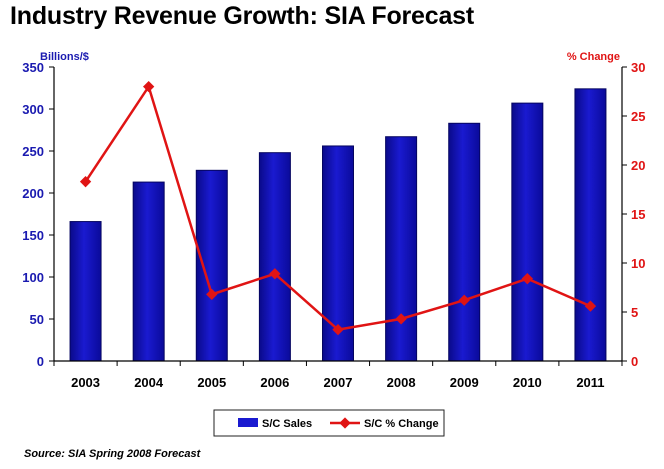  What do you see at coordinates (401, 249) in the screenshot?
I see `bar-2008` at bounding box center [401, 249].